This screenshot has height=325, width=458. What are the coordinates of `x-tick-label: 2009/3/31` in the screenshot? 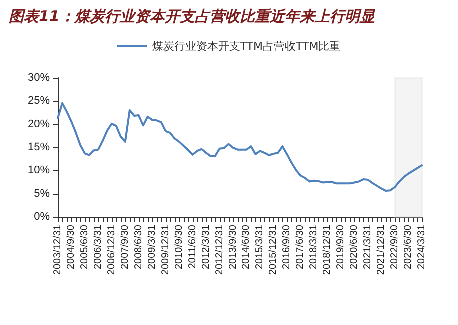 It's located at (152, 247).